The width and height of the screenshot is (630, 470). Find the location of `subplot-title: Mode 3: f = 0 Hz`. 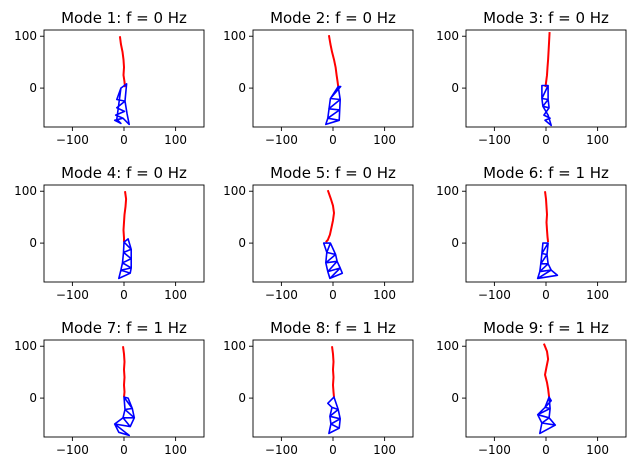

subplot-title: Mode 3: f = 0 Hz is located at coordinates (546, 18).